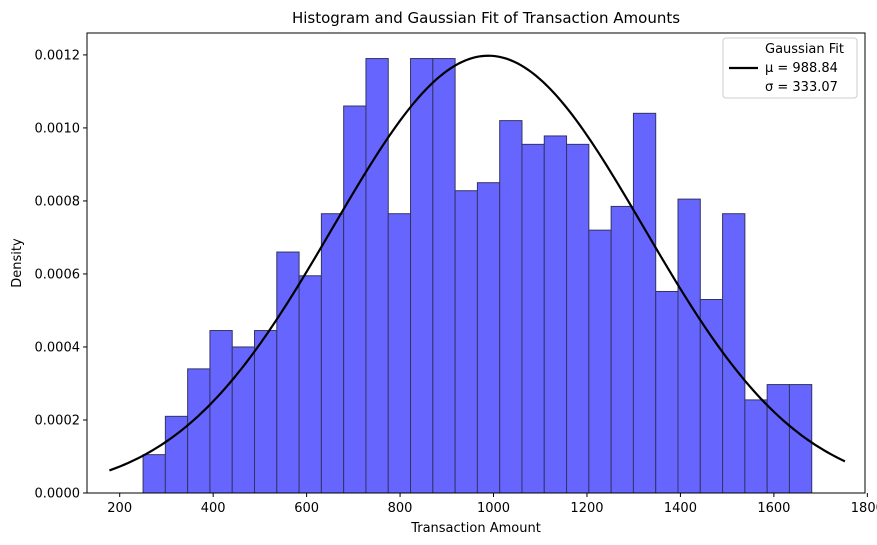 The height and width of the screenshot is (545, 877). I want to click on legend-sigma: σ = 333.07, so click(801, 87).